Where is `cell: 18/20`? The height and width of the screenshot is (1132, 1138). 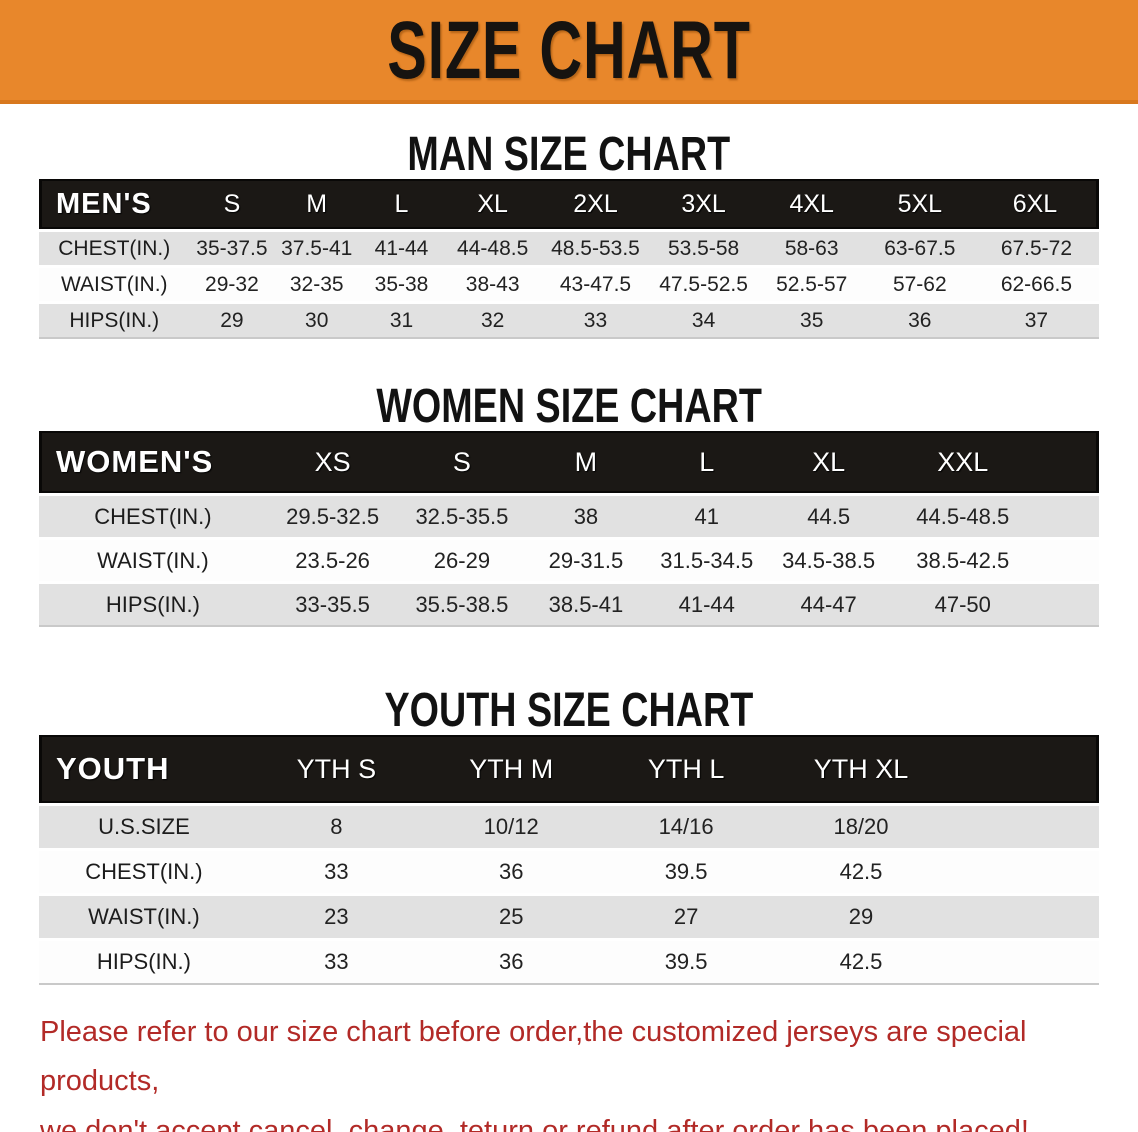
cell: 18/20 is located at coordinates (861, 827).